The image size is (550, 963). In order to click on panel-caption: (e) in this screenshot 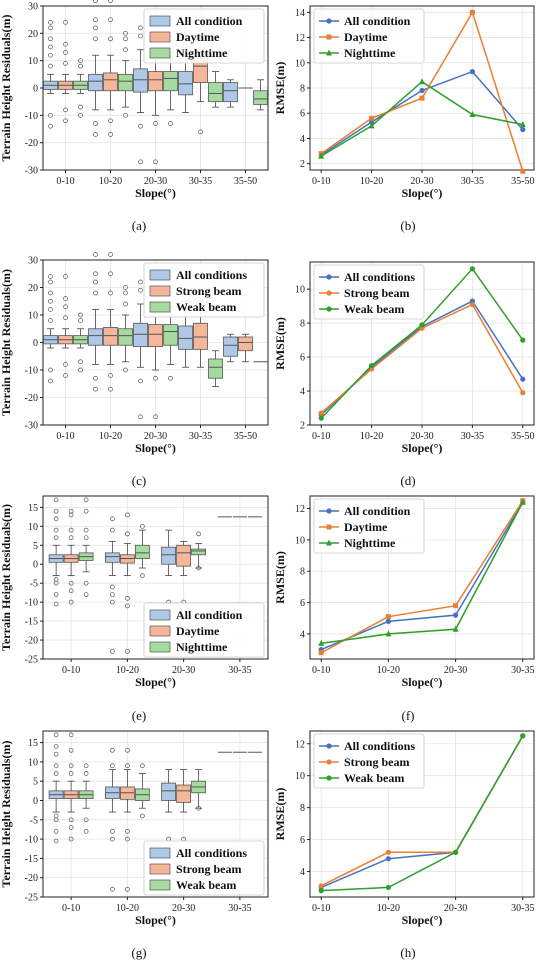, I will do `click(139, 715)`.